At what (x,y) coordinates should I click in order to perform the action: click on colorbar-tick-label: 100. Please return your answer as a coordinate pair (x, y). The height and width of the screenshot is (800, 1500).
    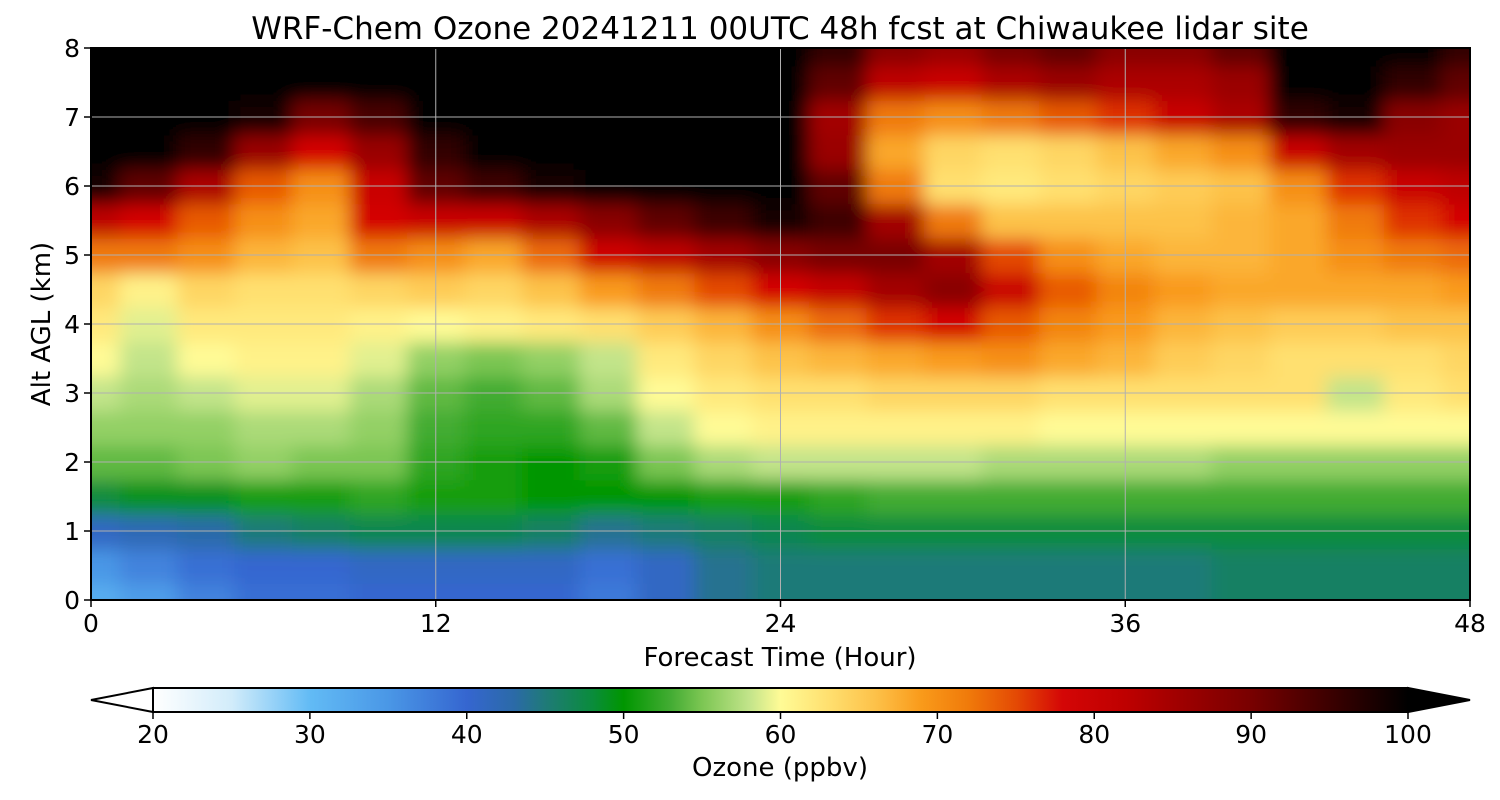
    Looking at the image, I should click on (1408, 734).